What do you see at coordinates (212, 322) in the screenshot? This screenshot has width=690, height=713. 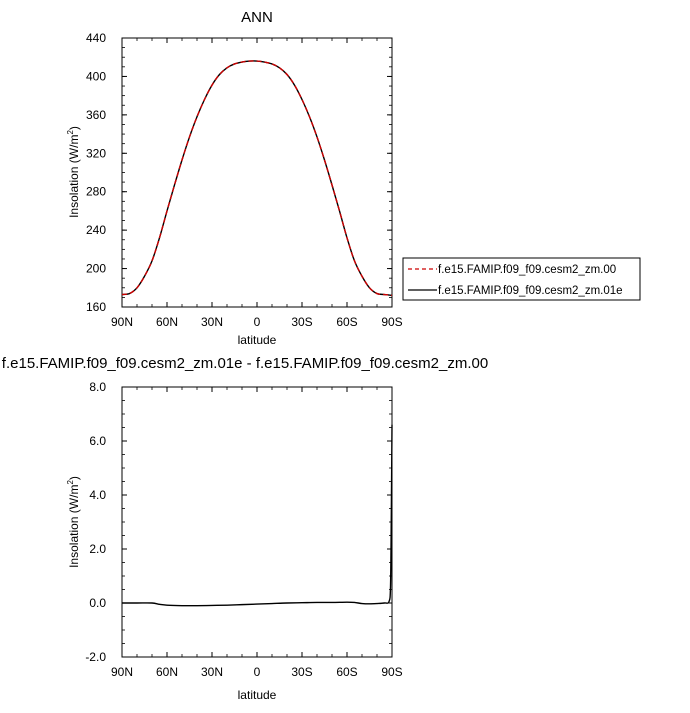 I see `top-x-tick-label: 30N` at bounding box center [212, 322].